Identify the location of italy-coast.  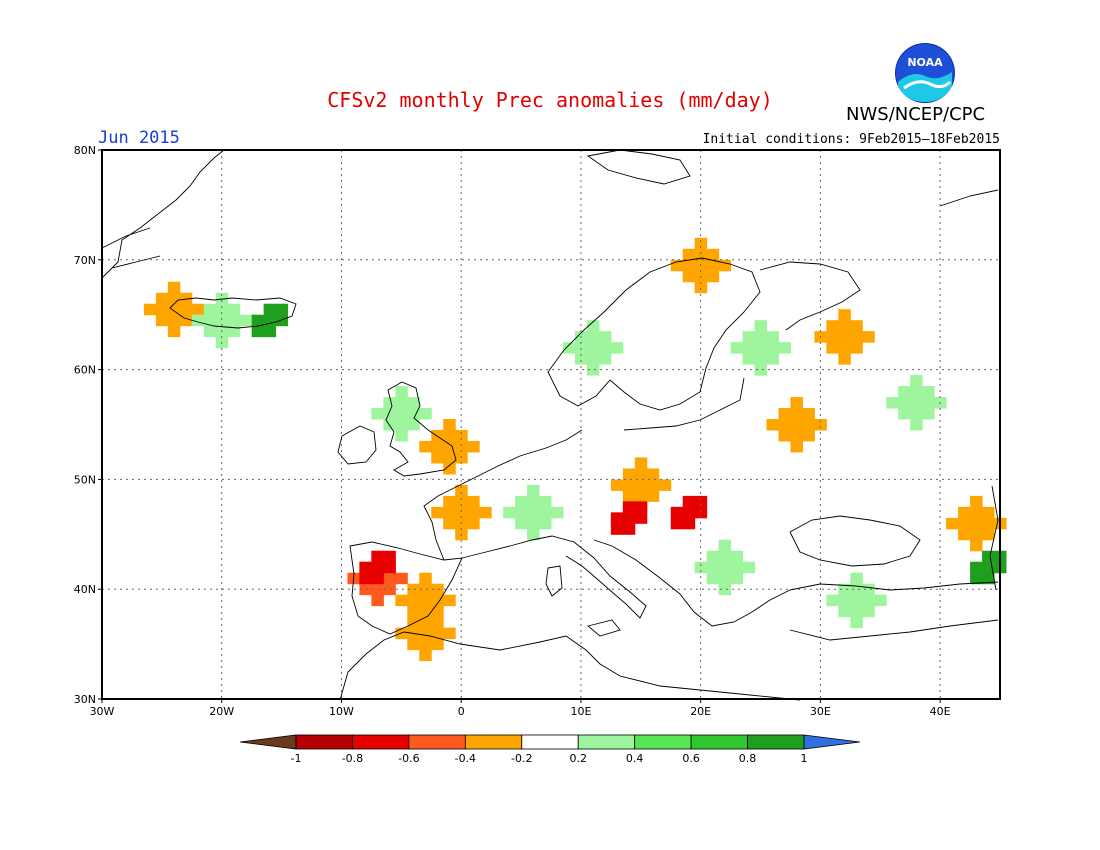
(554, 577).